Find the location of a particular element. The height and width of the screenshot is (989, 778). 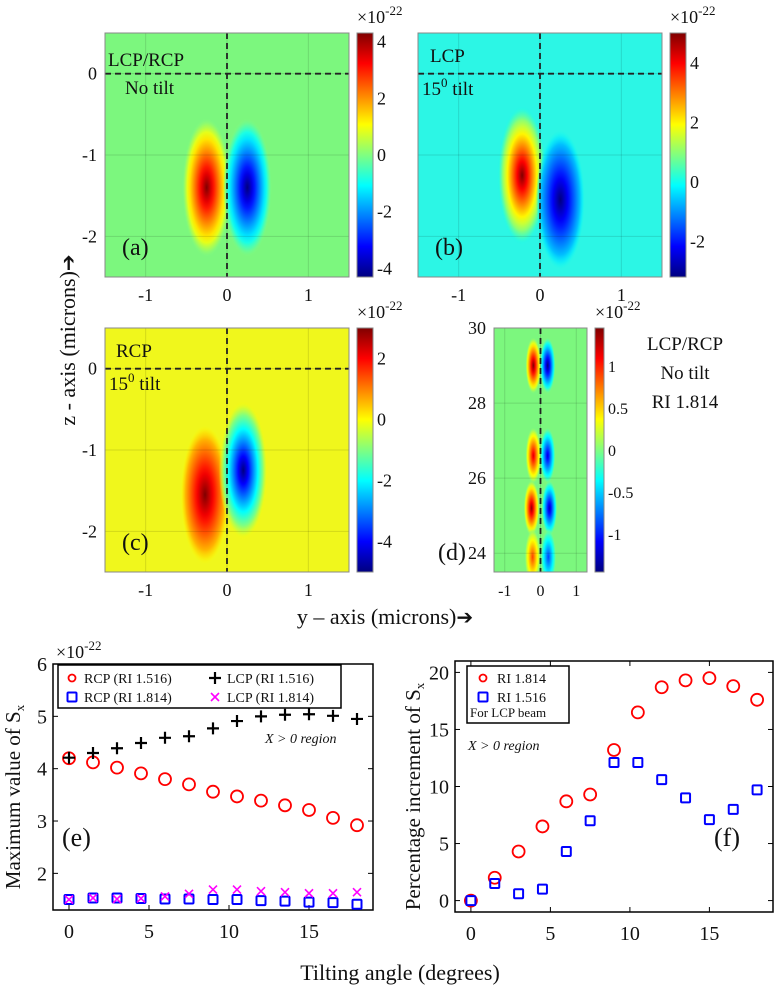

region-annotation: X > 0 region is located at coordinates (300, 739).